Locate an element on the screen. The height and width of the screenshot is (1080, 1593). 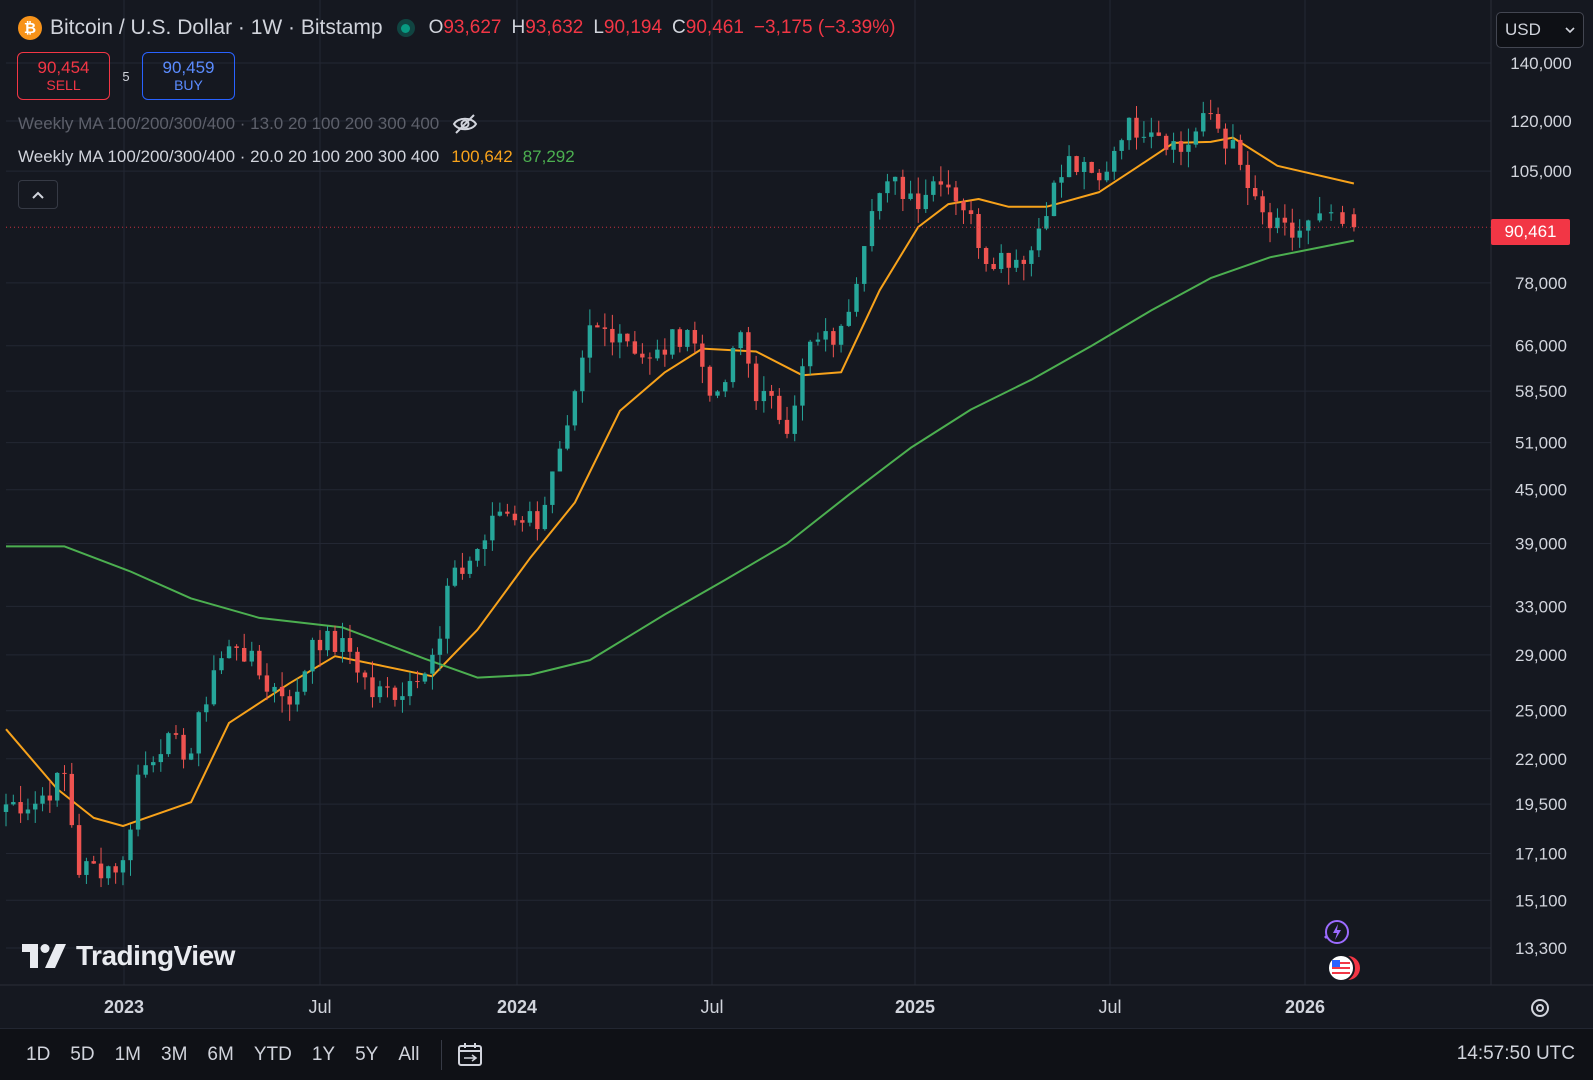
range-1m: 1M is located at coordinates (127, 1054).